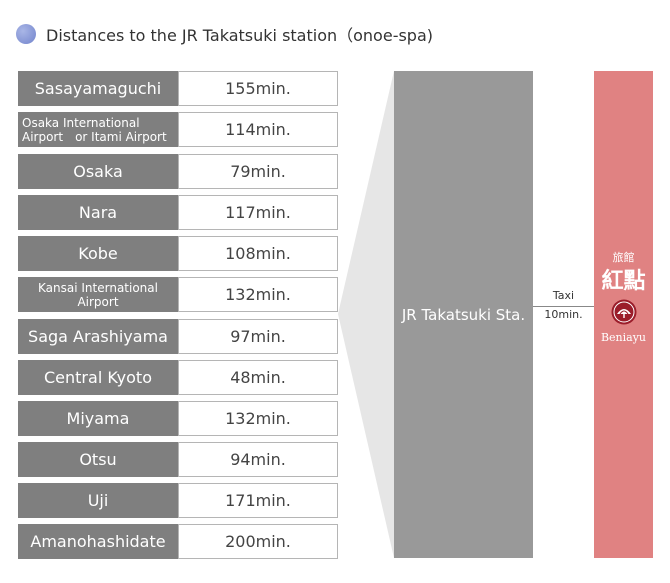 The height and width of the screenshot is (583, 670). What do you see at coordinates (98, 418) in the screenshot?
I see `destination-name: Miyama` at bounding box center [98, 418].